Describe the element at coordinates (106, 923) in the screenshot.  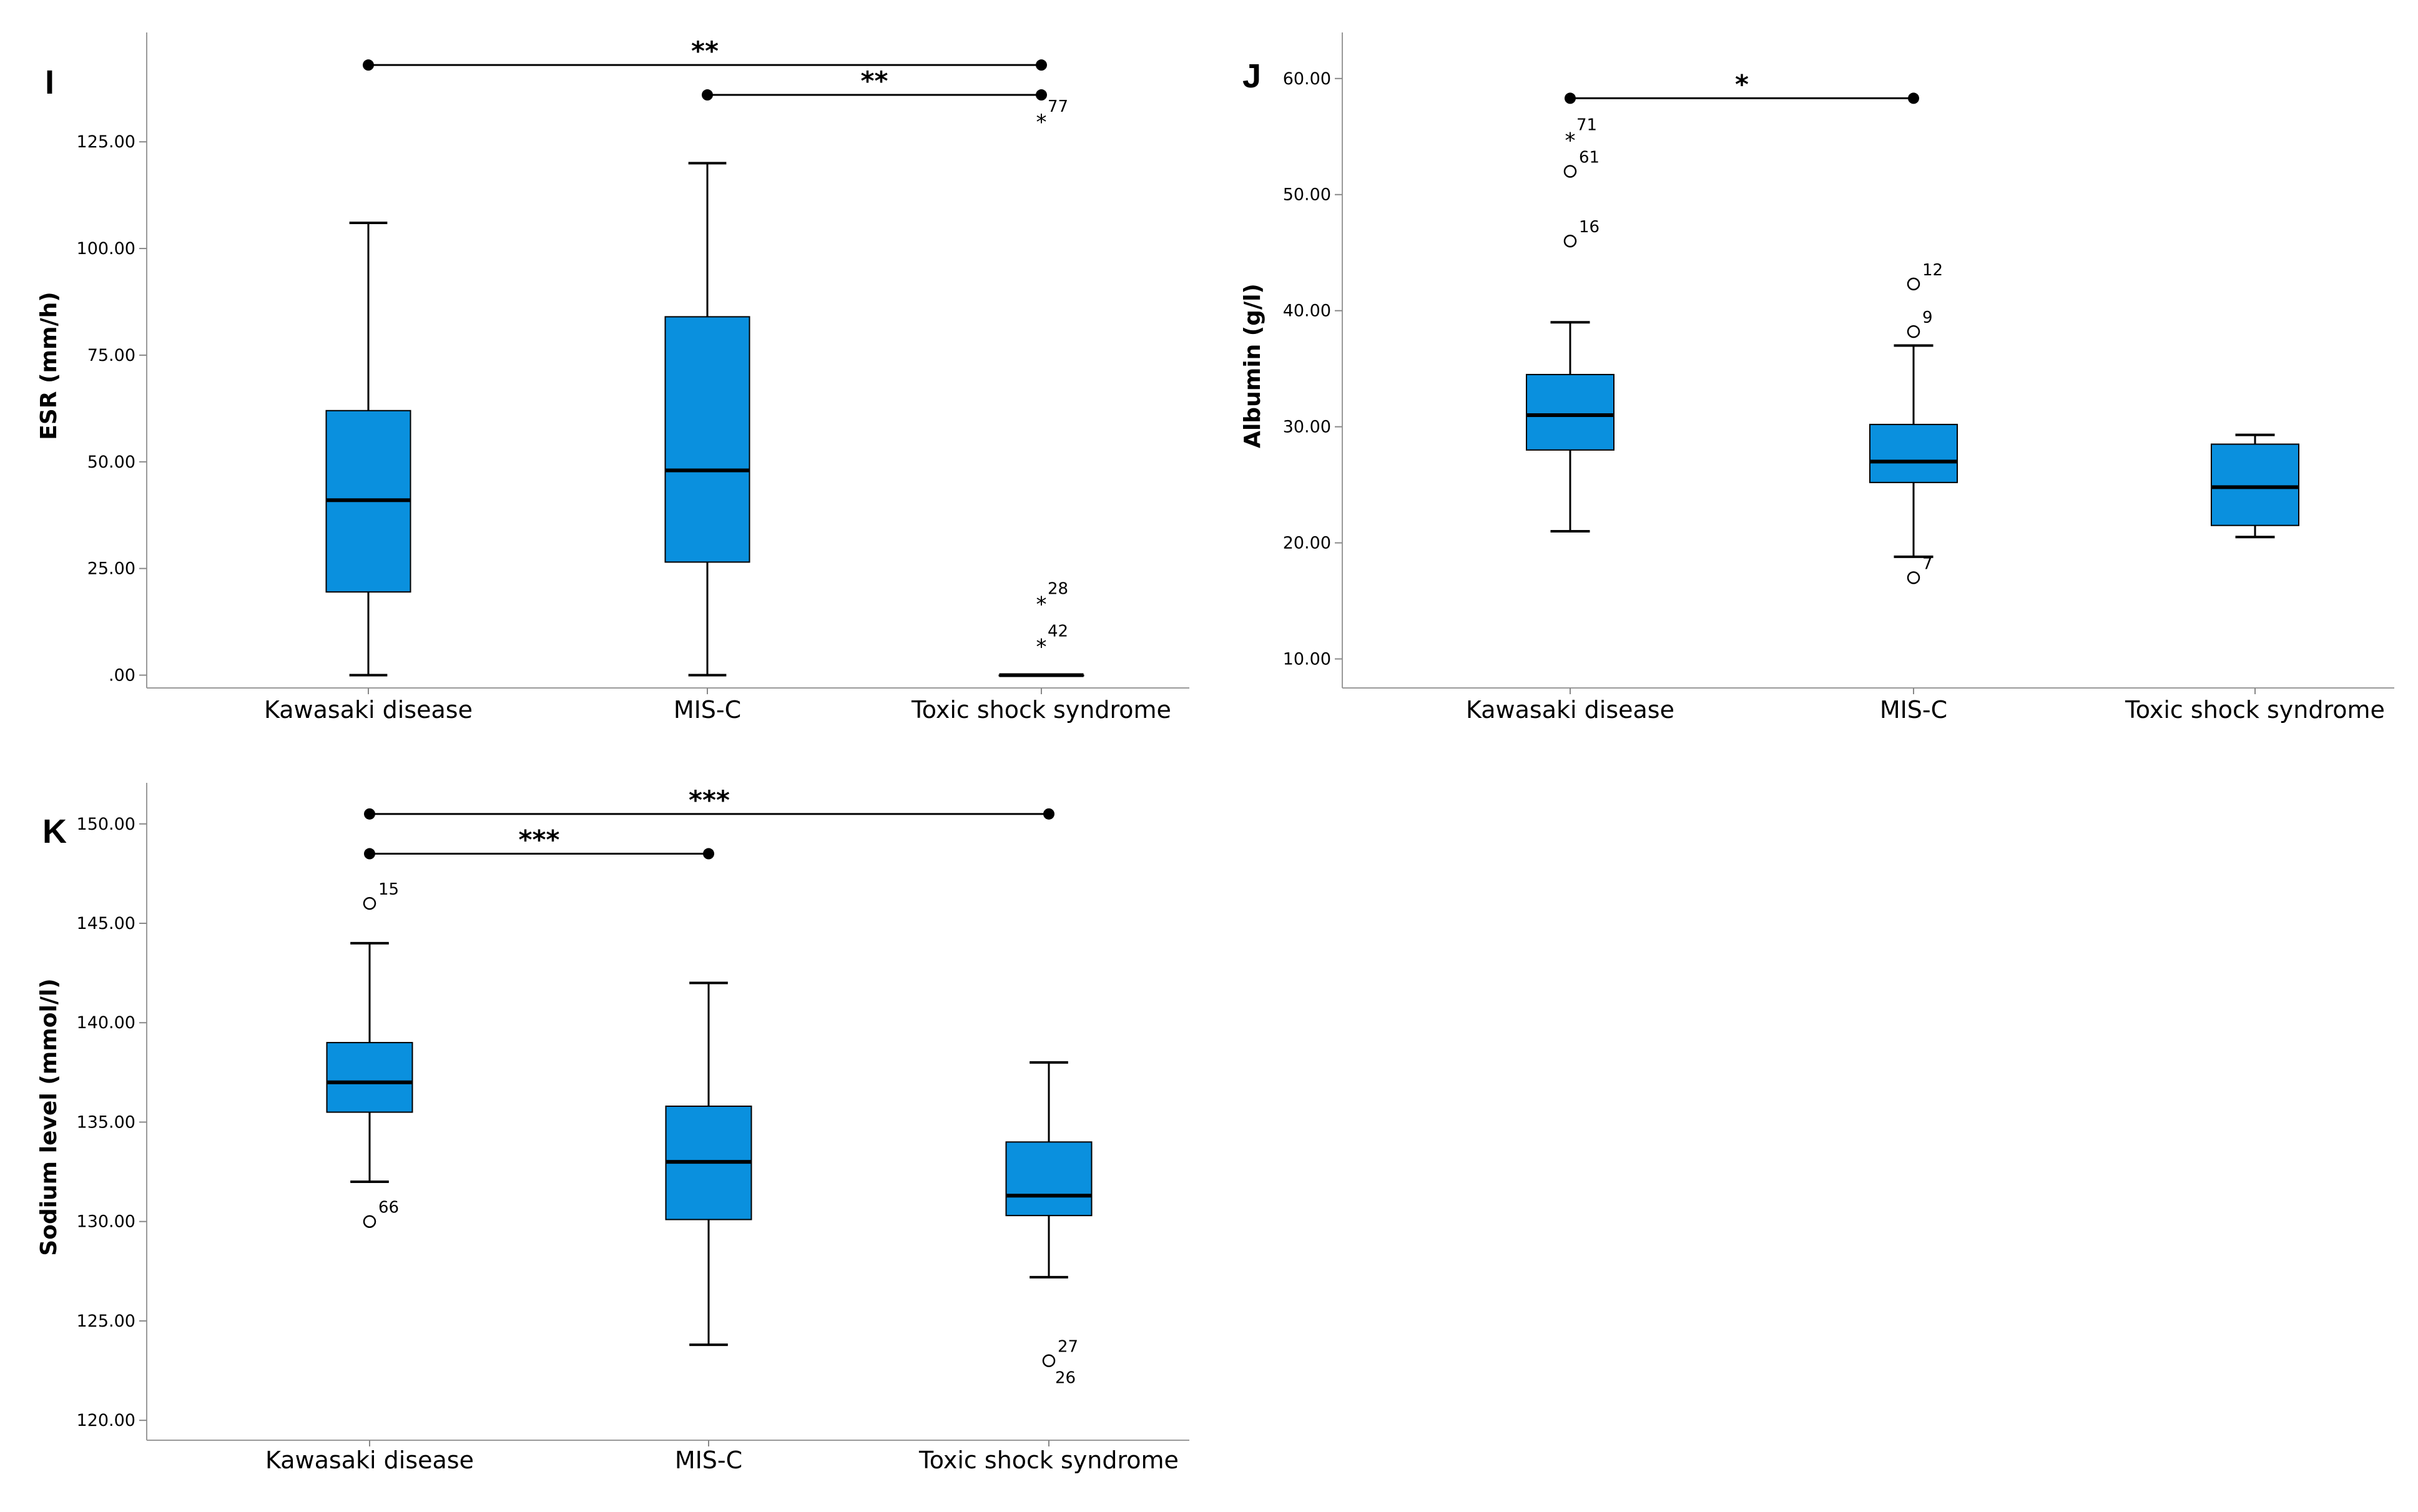
I see `y-tick-label: 145.00` at that location.